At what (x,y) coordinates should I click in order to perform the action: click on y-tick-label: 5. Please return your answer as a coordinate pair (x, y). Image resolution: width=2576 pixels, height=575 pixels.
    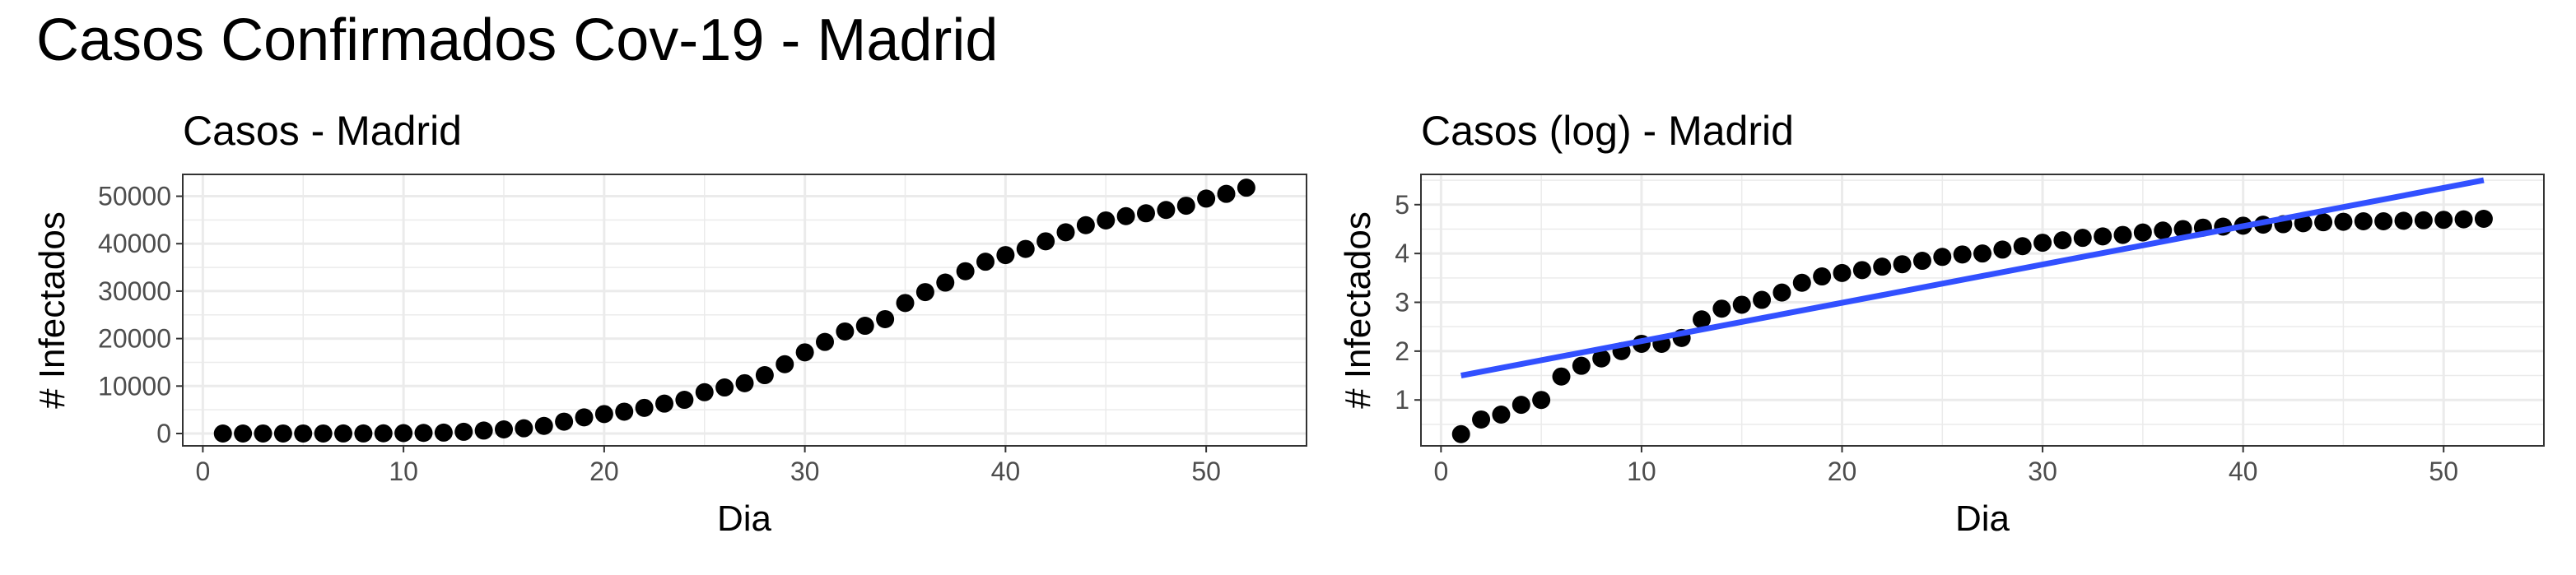
    Looking at the image, I should click on (1402, 205).